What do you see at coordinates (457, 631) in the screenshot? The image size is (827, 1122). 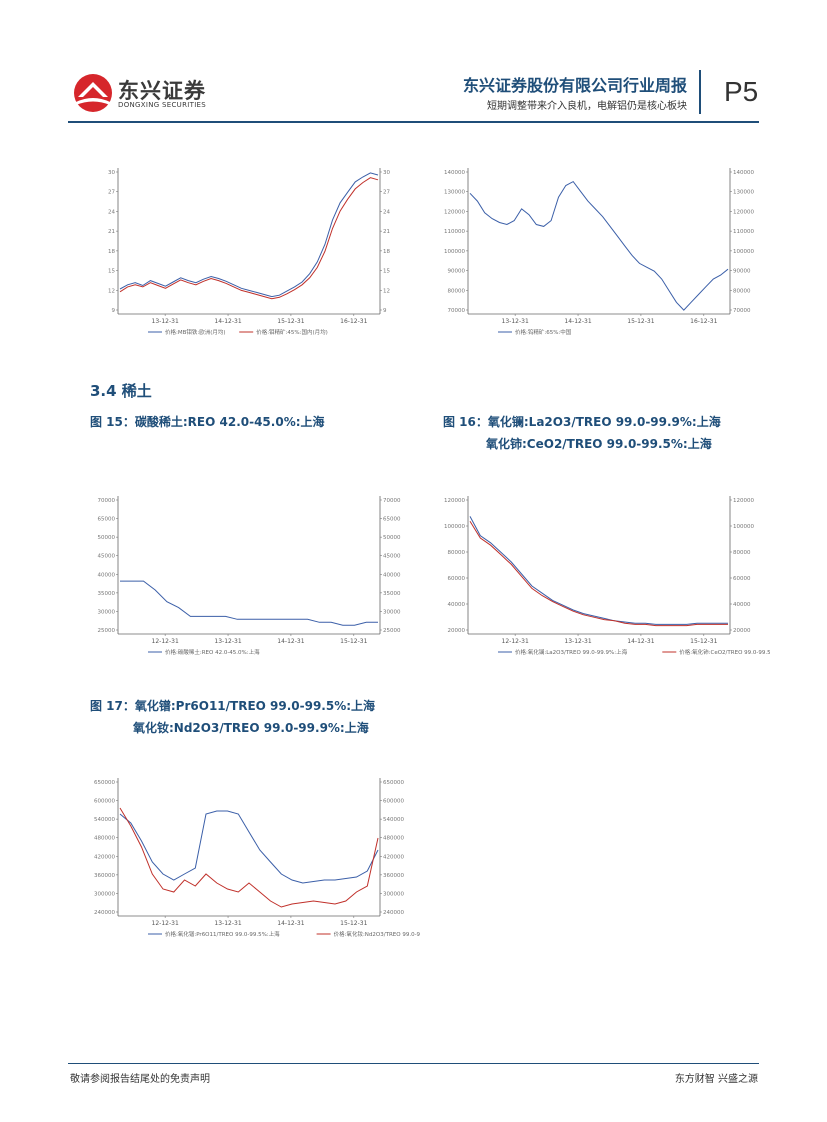 I see `left-tick-label: 20000` at bounding box center [457, 631].